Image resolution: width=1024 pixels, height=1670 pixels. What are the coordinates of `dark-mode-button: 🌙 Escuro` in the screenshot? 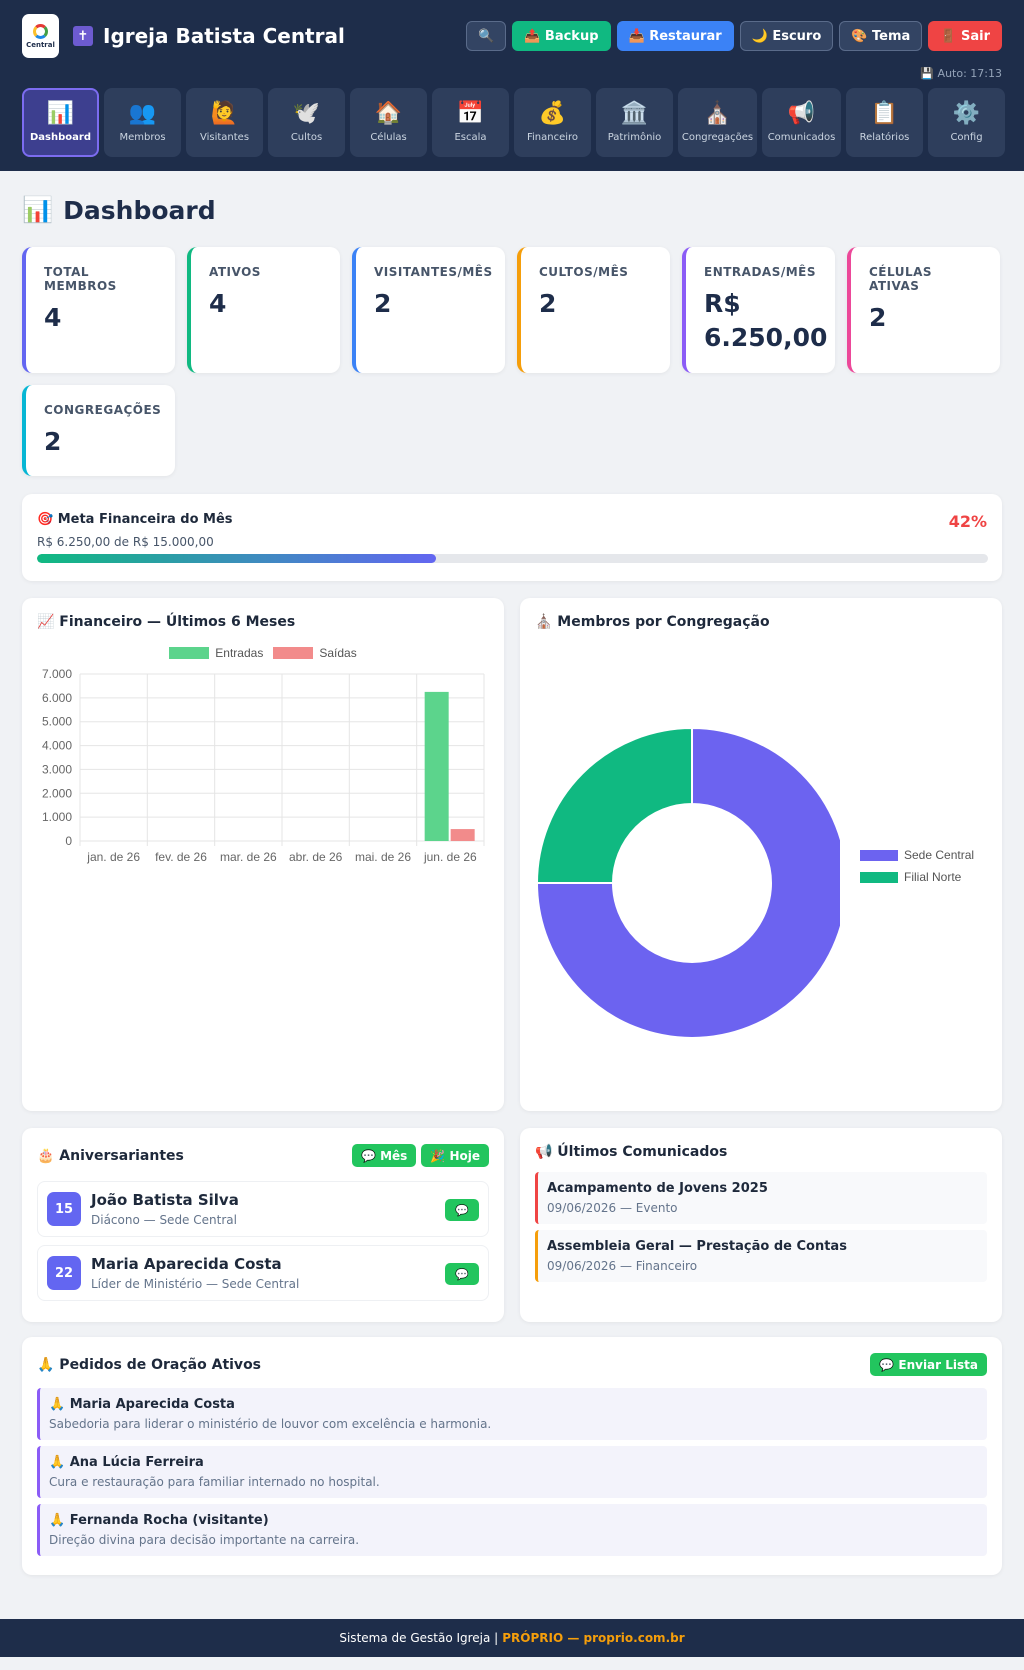 It's located at (786, 36).